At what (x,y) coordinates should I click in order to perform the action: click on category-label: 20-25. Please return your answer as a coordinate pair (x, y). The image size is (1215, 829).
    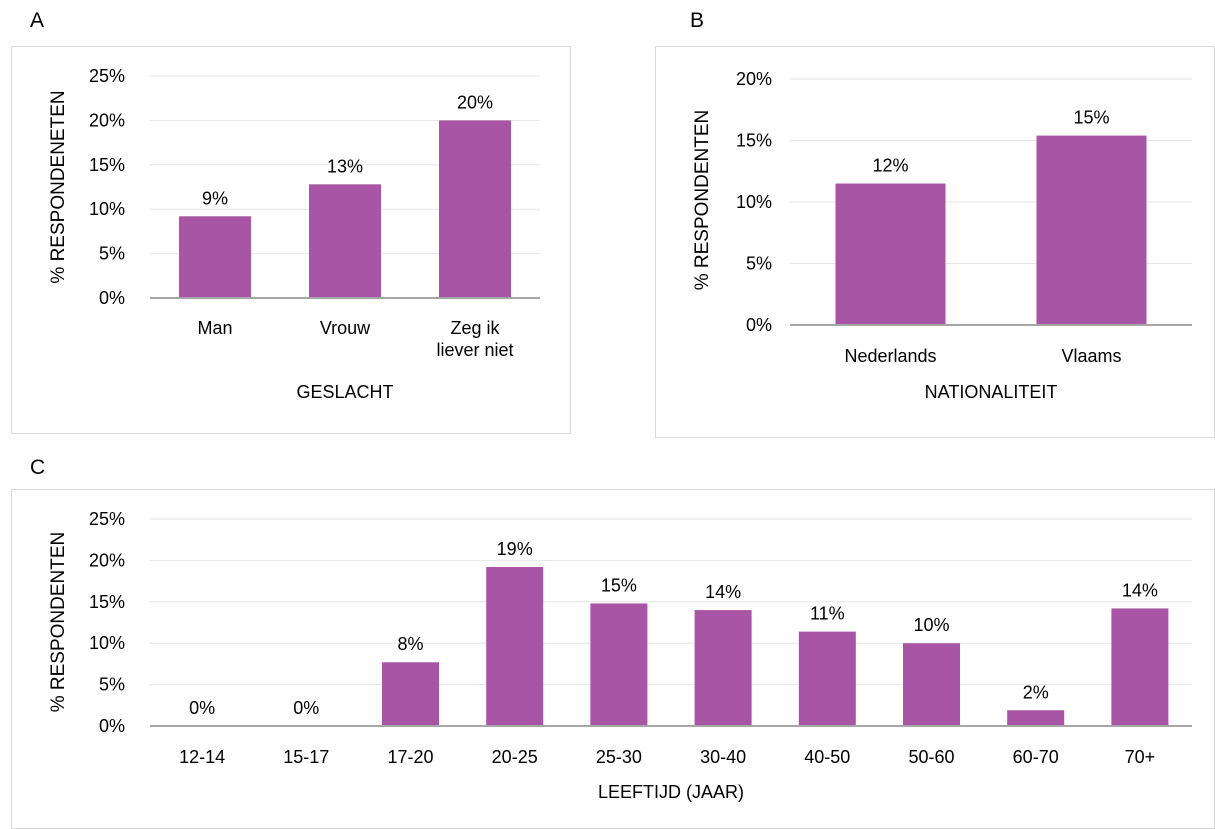
    Looking at the image, I should click on (515, 757).